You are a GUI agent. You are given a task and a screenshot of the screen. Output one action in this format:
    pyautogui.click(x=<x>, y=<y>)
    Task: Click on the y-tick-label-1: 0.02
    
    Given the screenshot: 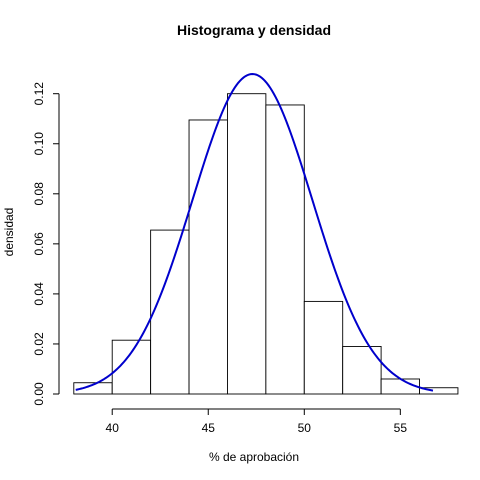 What is the action you would take?
    pyautogui.click(x=39, y=344)
    